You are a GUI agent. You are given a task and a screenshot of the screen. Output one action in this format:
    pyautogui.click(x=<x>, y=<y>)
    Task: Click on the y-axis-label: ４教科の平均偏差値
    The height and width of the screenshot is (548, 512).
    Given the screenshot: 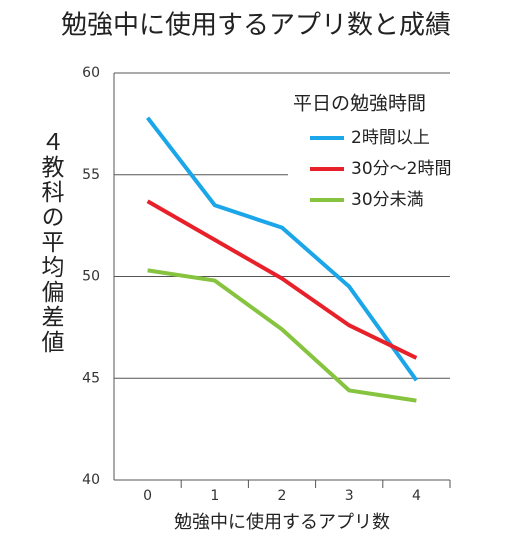 What is the action you would take?
    pyautogui.click(x=51, y=242)
    